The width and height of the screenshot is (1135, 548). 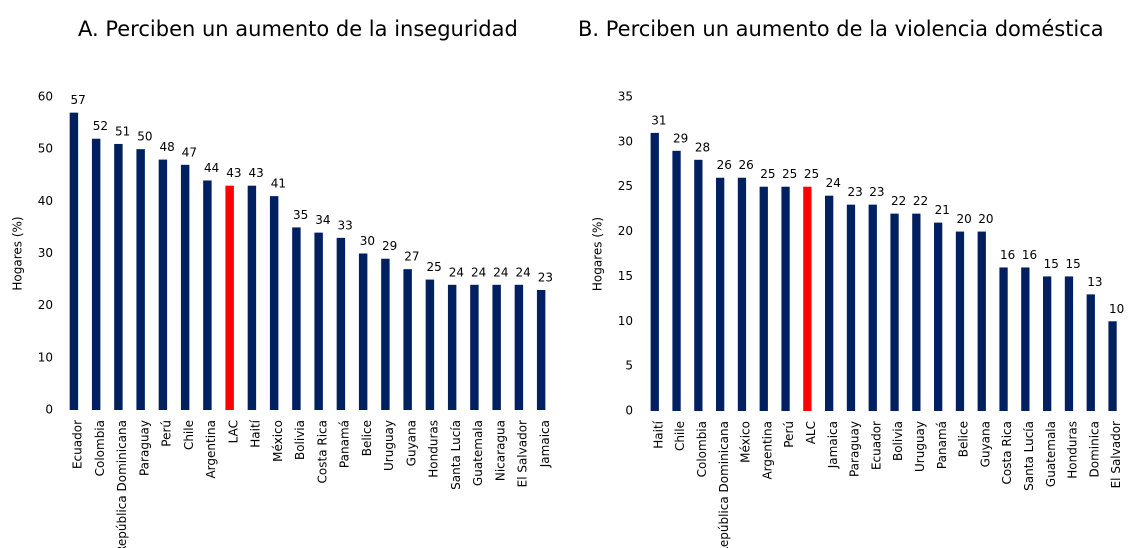 I want to click on value-label: 21, so click(x=942, y=210).